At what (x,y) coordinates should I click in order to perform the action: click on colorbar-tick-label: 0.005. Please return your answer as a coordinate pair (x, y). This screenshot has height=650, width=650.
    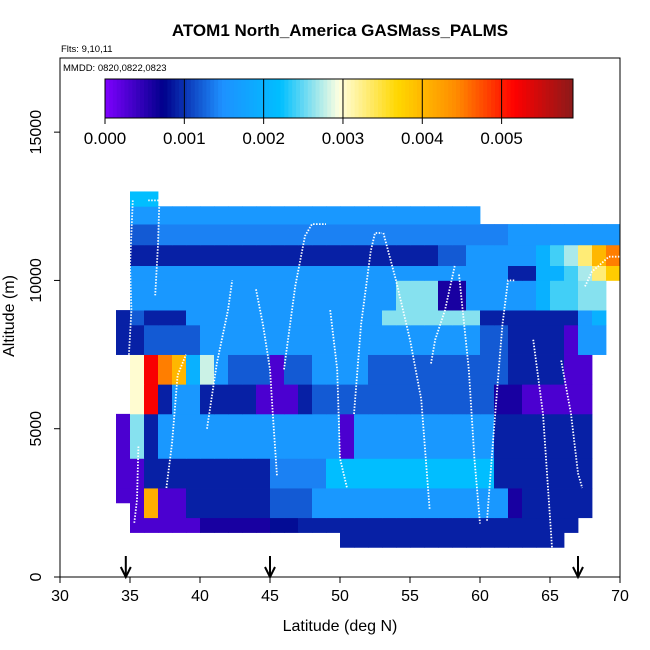
    Looking at the image, I should click on (501, 138).